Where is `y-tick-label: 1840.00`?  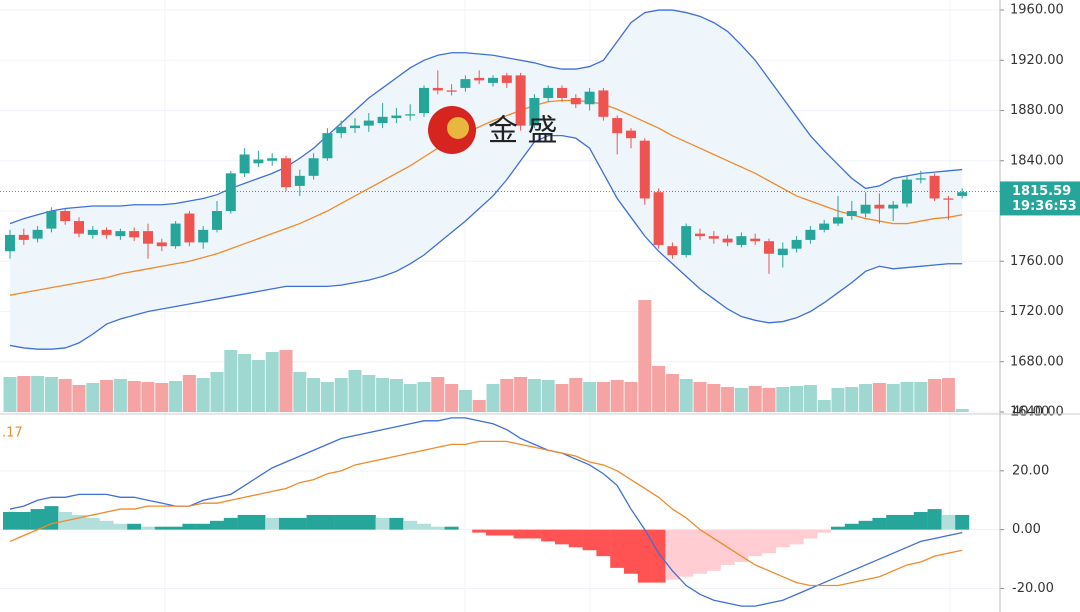 y-tick-label: 1840.00 is located at coordinates (1037, 160).